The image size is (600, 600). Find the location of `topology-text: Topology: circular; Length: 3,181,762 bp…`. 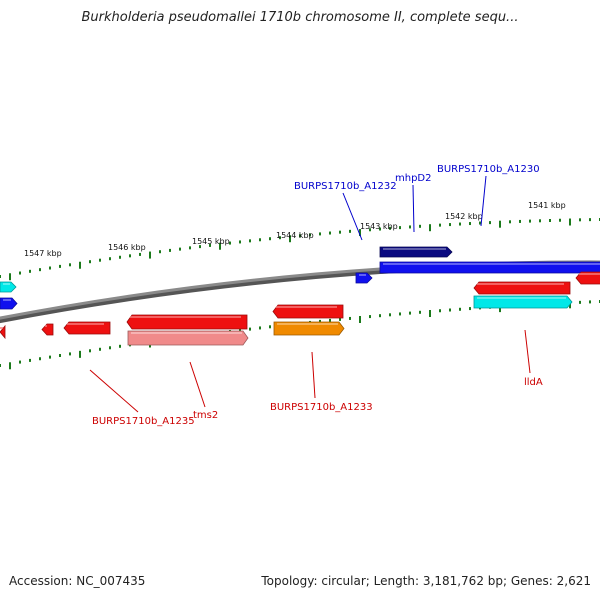

topology-text: Topology: circular; Length: 3,181,762 bp… is located at coordinates (426, 581).